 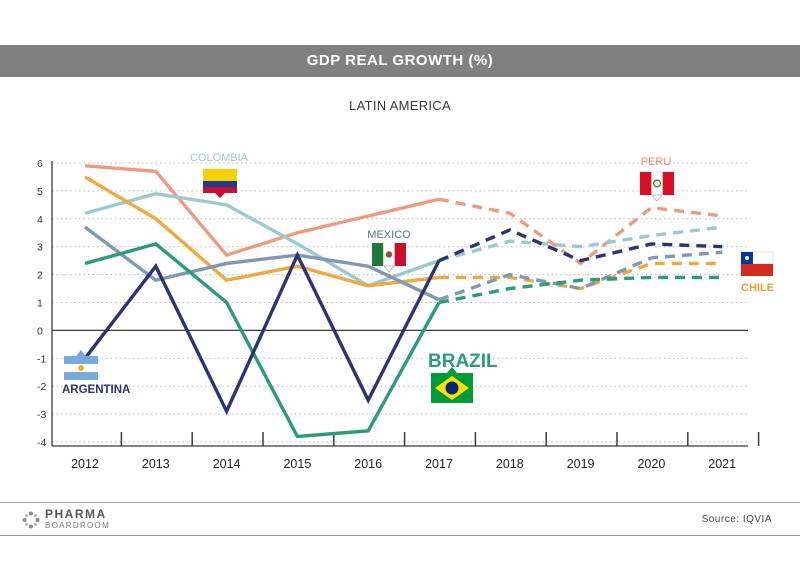 I want to click on peru-flag-icon, so click(x=657, y=186).